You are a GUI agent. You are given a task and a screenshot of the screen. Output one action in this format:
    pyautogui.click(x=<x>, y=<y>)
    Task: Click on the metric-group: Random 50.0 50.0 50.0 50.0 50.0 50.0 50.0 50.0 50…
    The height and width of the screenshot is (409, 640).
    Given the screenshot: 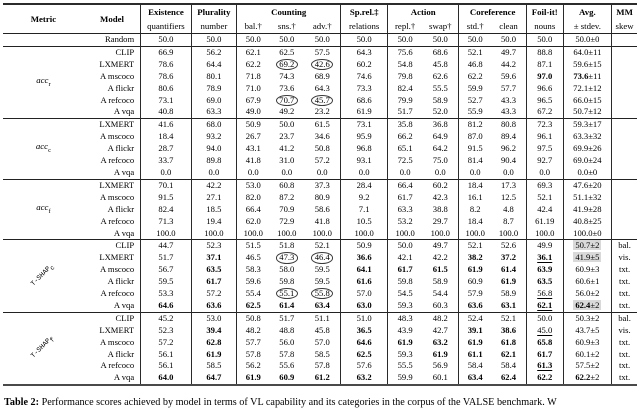 What is the action you would take?
    pyautogui.click(x=320, y=40)
    